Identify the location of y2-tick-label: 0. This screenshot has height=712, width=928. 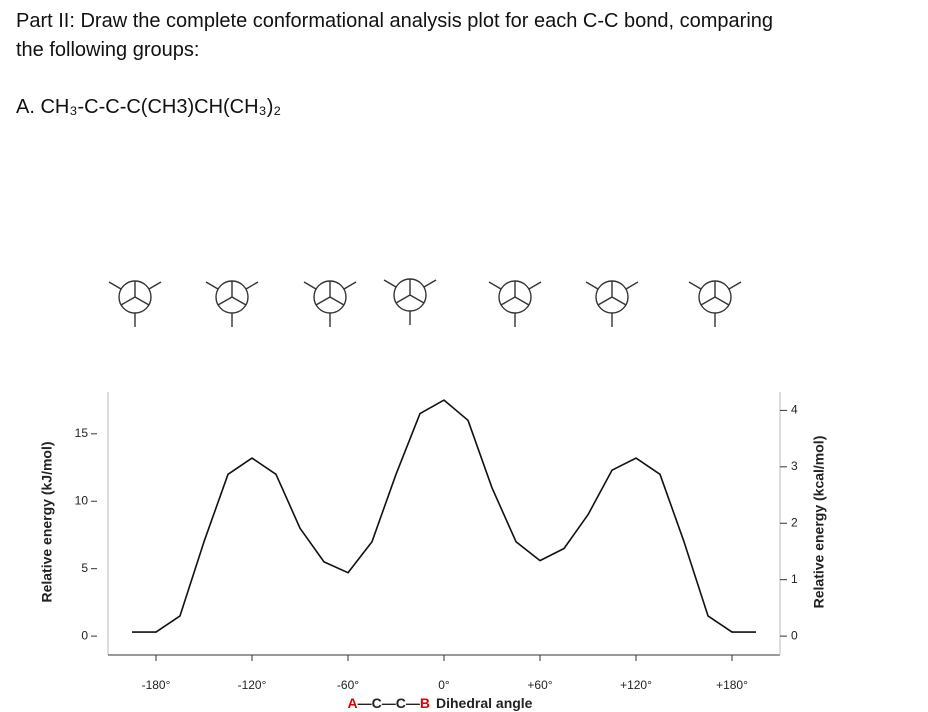
(794, 635).